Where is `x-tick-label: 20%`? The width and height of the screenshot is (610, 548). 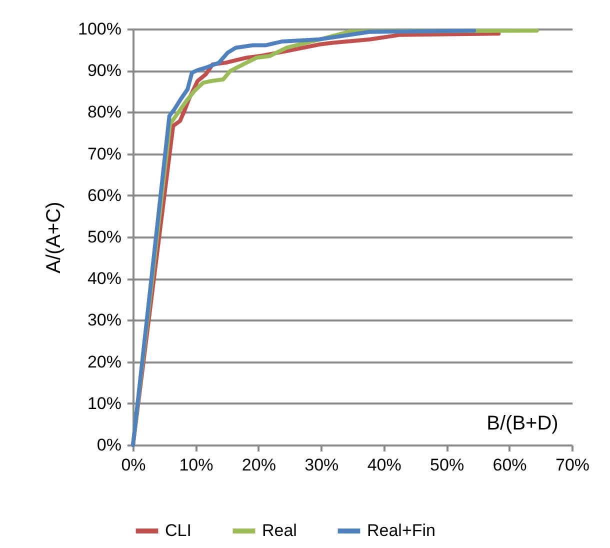
x-tick-label: 20% is located at coordinates (259, 465).